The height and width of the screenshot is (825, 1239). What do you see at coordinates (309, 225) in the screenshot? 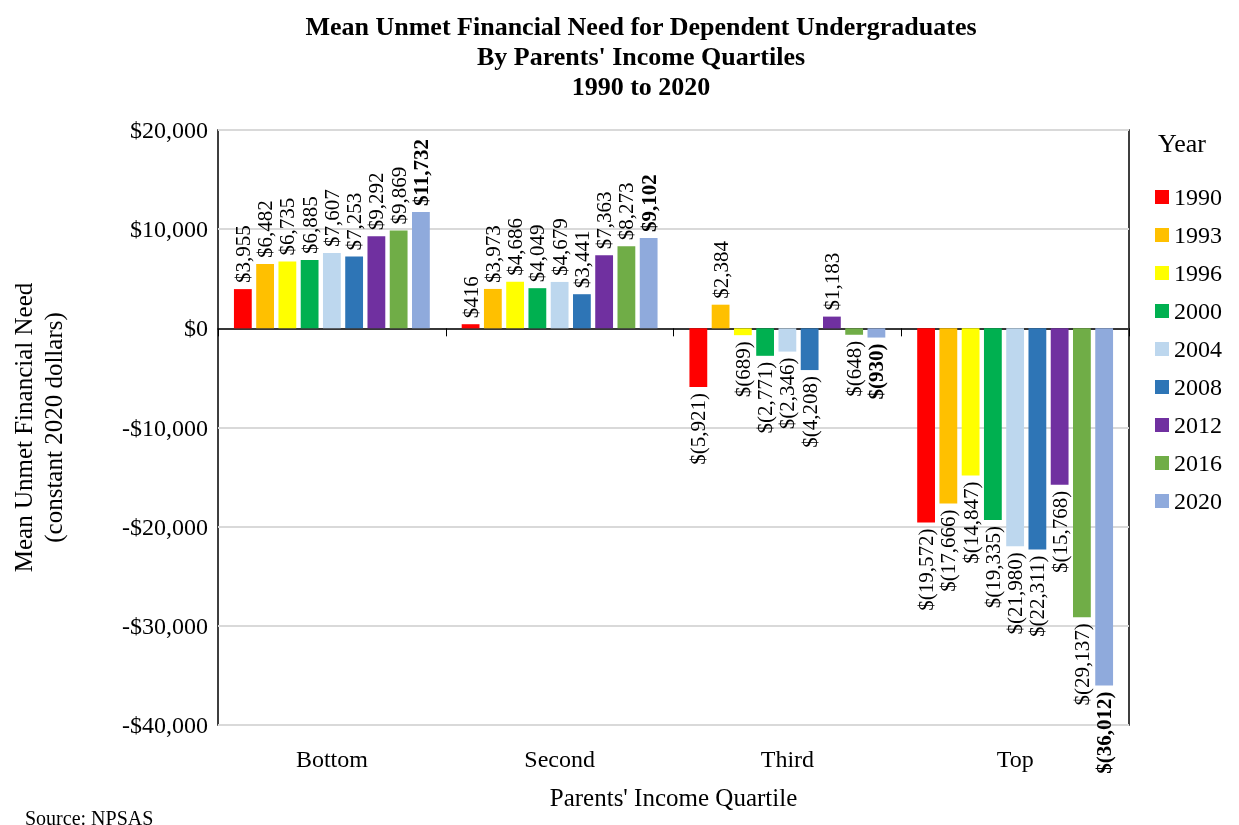
I see `data-label: $6,885` at bounding box center [309, 225].